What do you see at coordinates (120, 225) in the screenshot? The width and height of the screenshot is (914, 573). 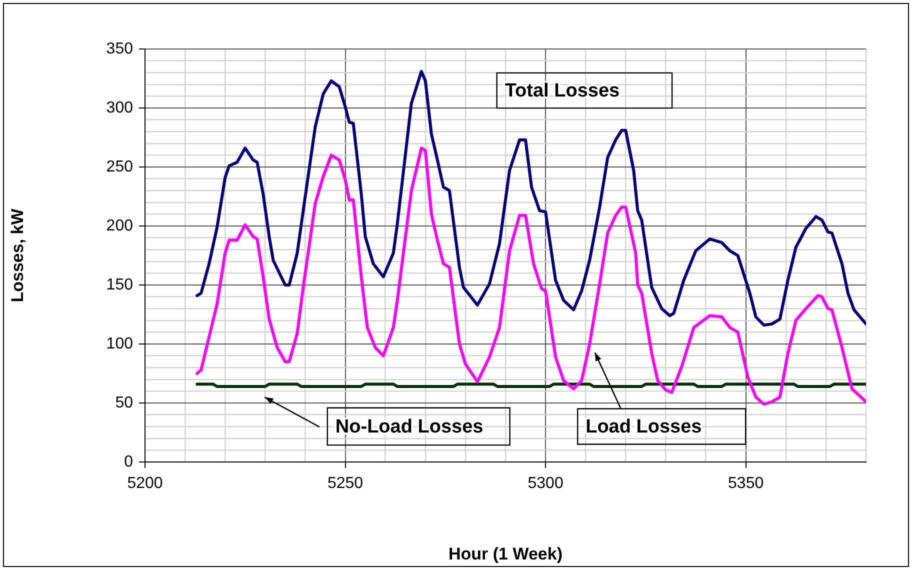 I see `y-tick-label: 200` at bounding box center [120, 225].